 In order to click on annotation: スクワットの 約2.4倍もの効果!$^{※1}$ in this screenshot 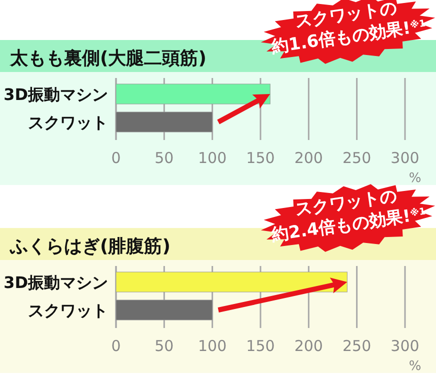, I will do `click(349, 216)`.